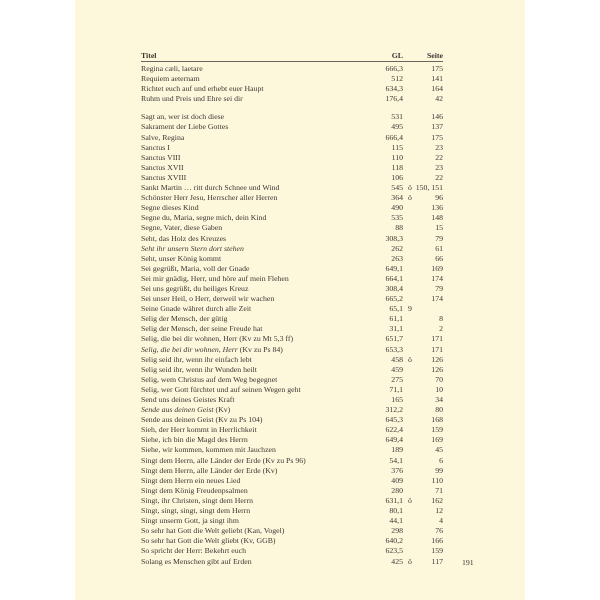  What do you see at coordinates (199, 430) in the screenshot?
I see `entry-title: Sieh, der Herr kommt in Herrlichkeit` at bounding box center [199, 430].